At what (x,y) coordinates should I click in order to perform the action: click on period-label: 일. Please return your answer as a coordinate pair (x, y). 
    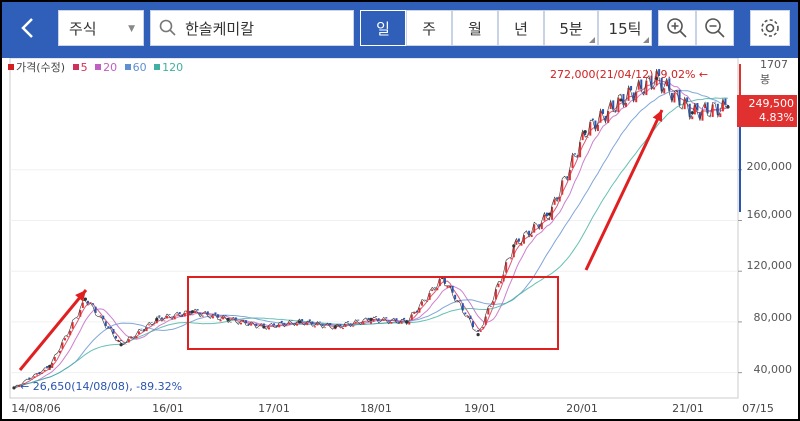
    Looking at the image, I should click on (383, 28).